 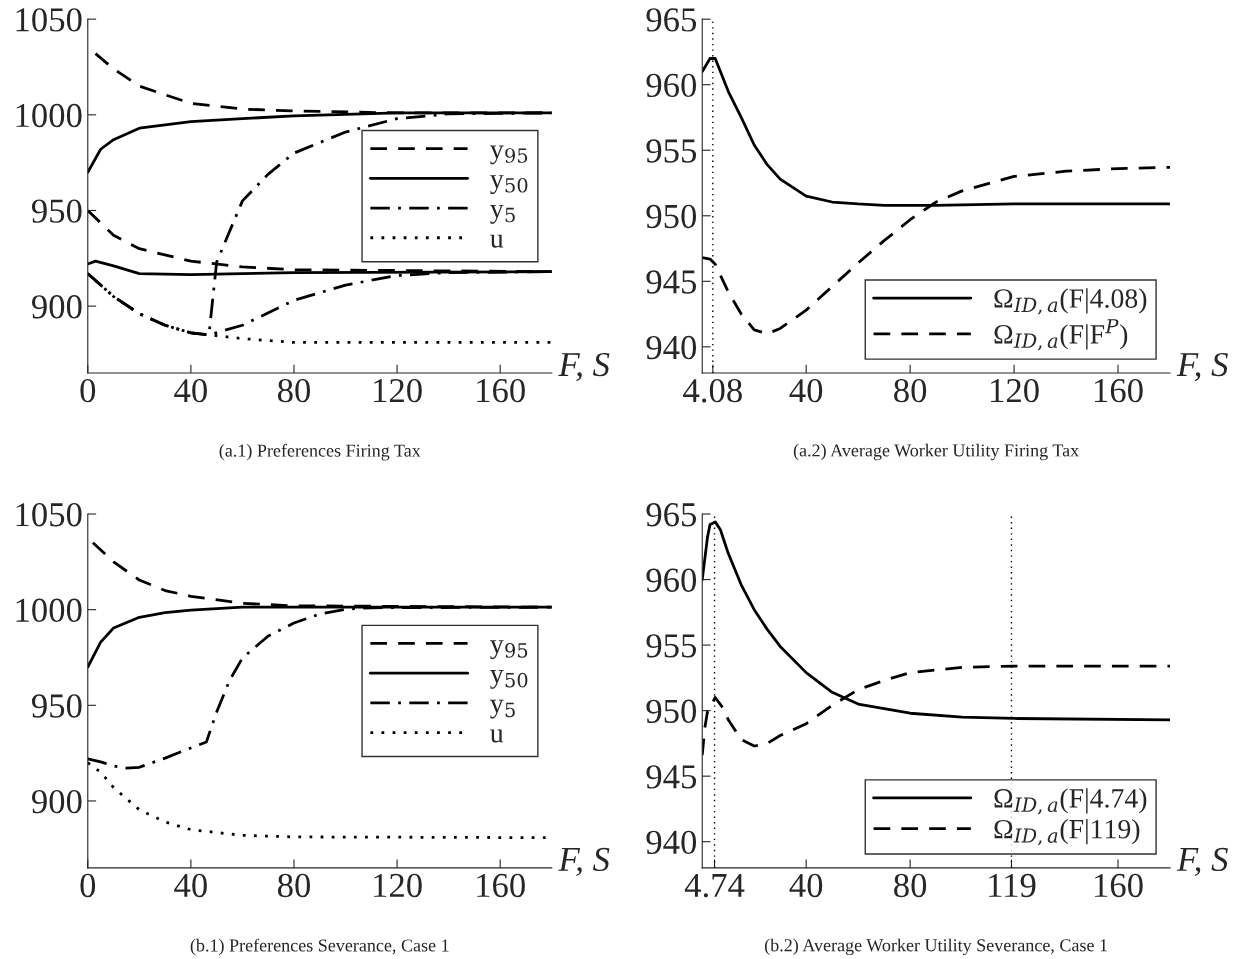 What do you see at coordinates (714, 885) in the screenshot?
I see `x-tick-label: 4.74` at bounding box center [714, 885].